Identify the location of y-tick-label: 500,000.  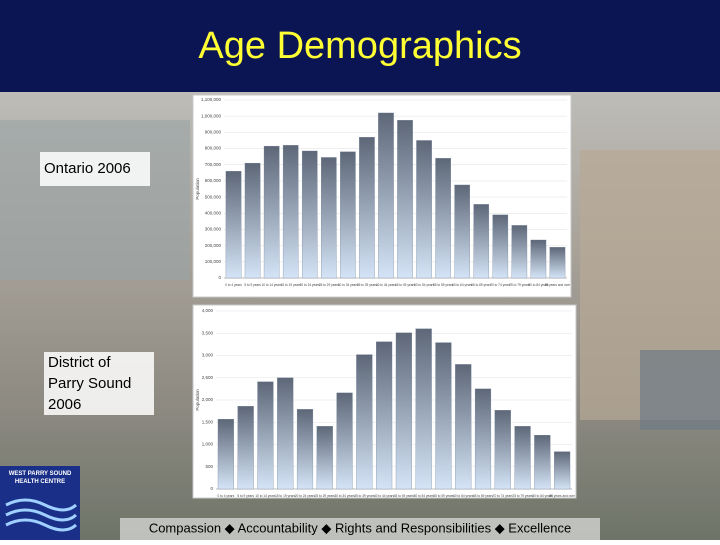
(213, 196).